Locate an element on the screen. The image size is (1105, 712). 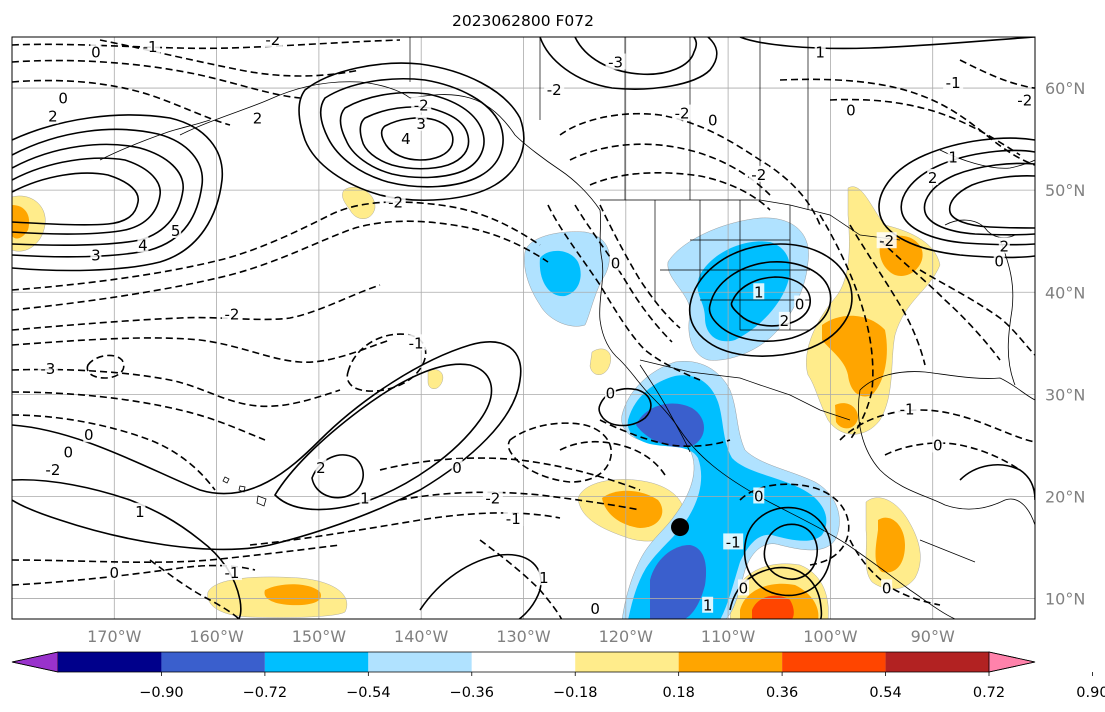
contour-label: 4 is located at coordinates (143, 245).